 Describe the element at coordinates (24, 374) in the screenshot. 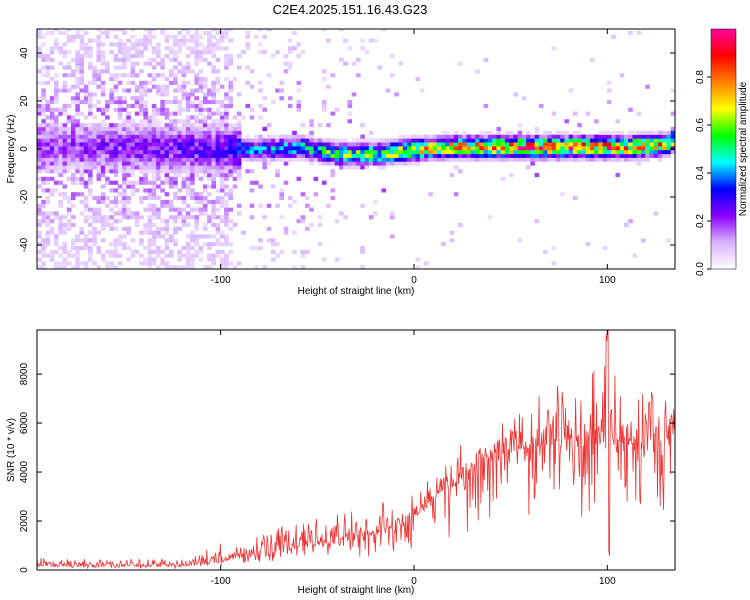

I see `y-tick-label: 8000` at that location.